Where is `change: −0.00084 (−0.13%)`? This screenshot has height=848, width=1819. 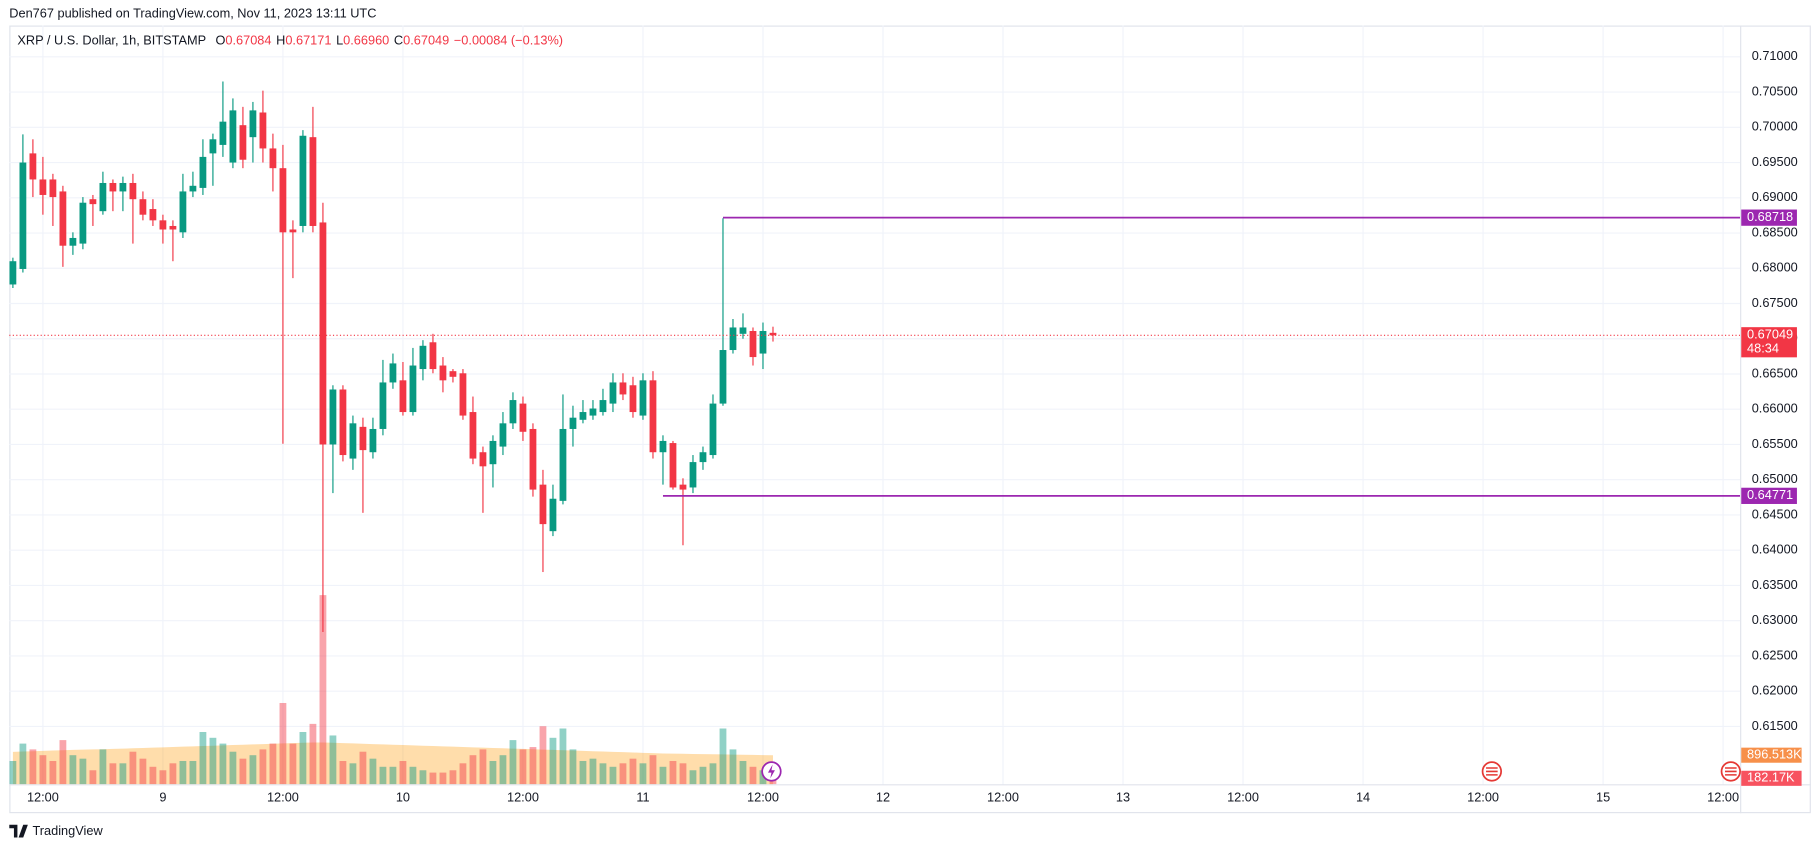 change: −0.00084 (−0.13%) is located at coordinates (508, 40).